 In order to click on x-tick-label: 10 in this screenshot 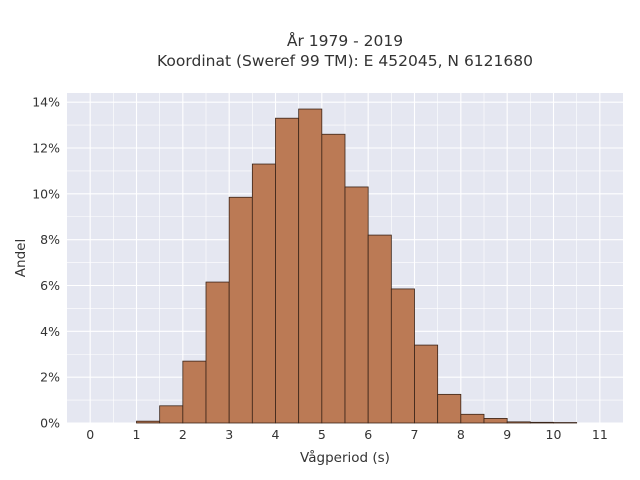, I will do `click(554, 434)`.